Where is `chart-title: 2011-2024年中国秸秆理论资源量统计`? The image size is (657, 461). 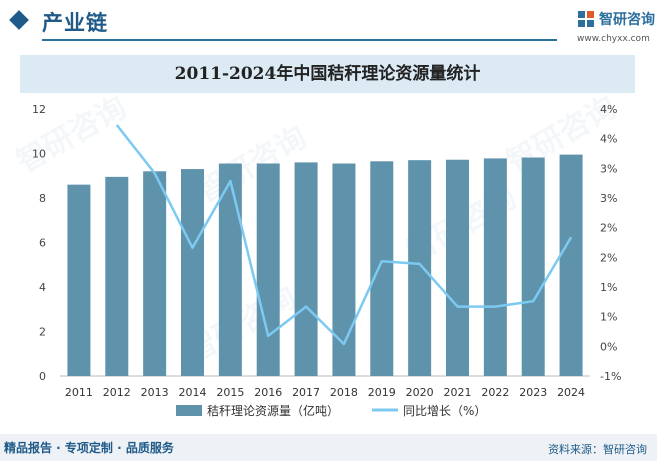 chart-title: 2011-2024年中国秸秆理论资源量统计 is located at coordinates (327, 74).